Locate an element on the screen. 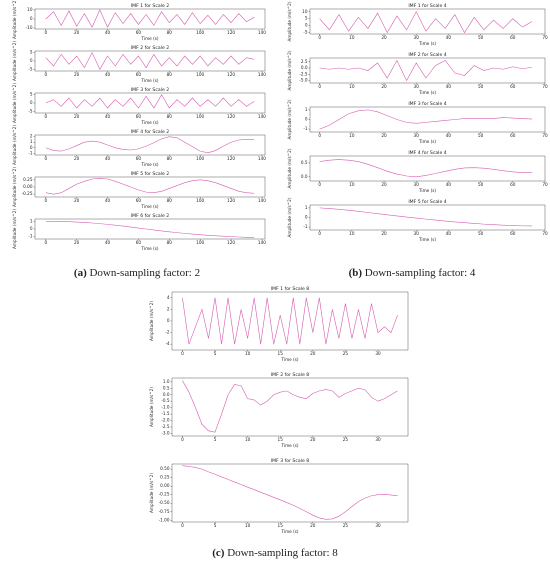 This screenshot has height=564, width=550. plot-title: IMF 5 for Scale 2 is located at coordinates (150, 174).